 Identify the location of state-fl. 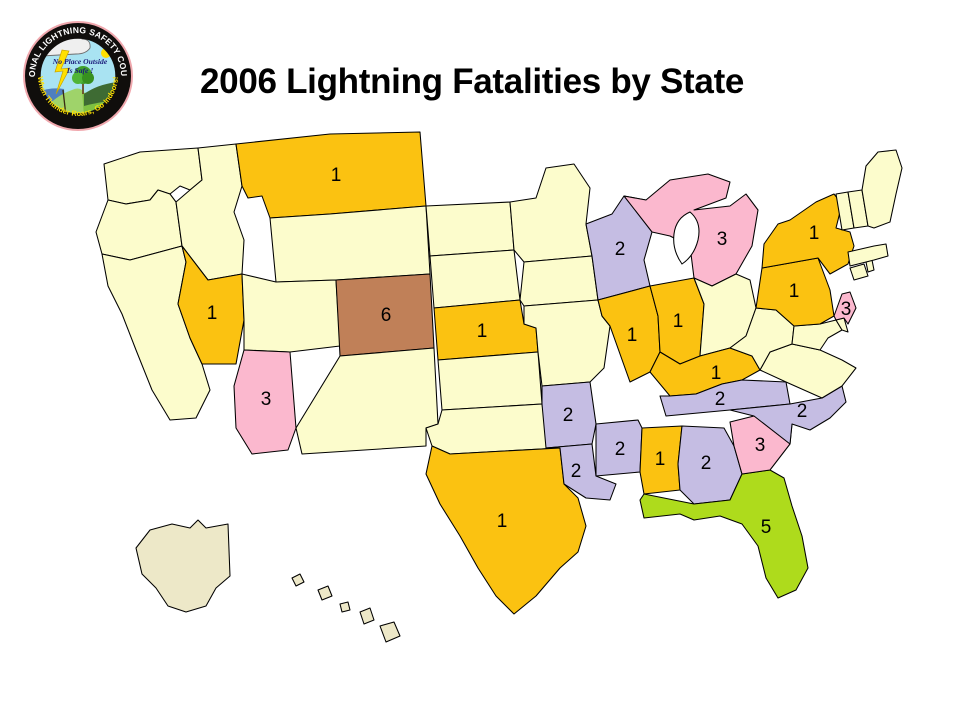
(724, 534).